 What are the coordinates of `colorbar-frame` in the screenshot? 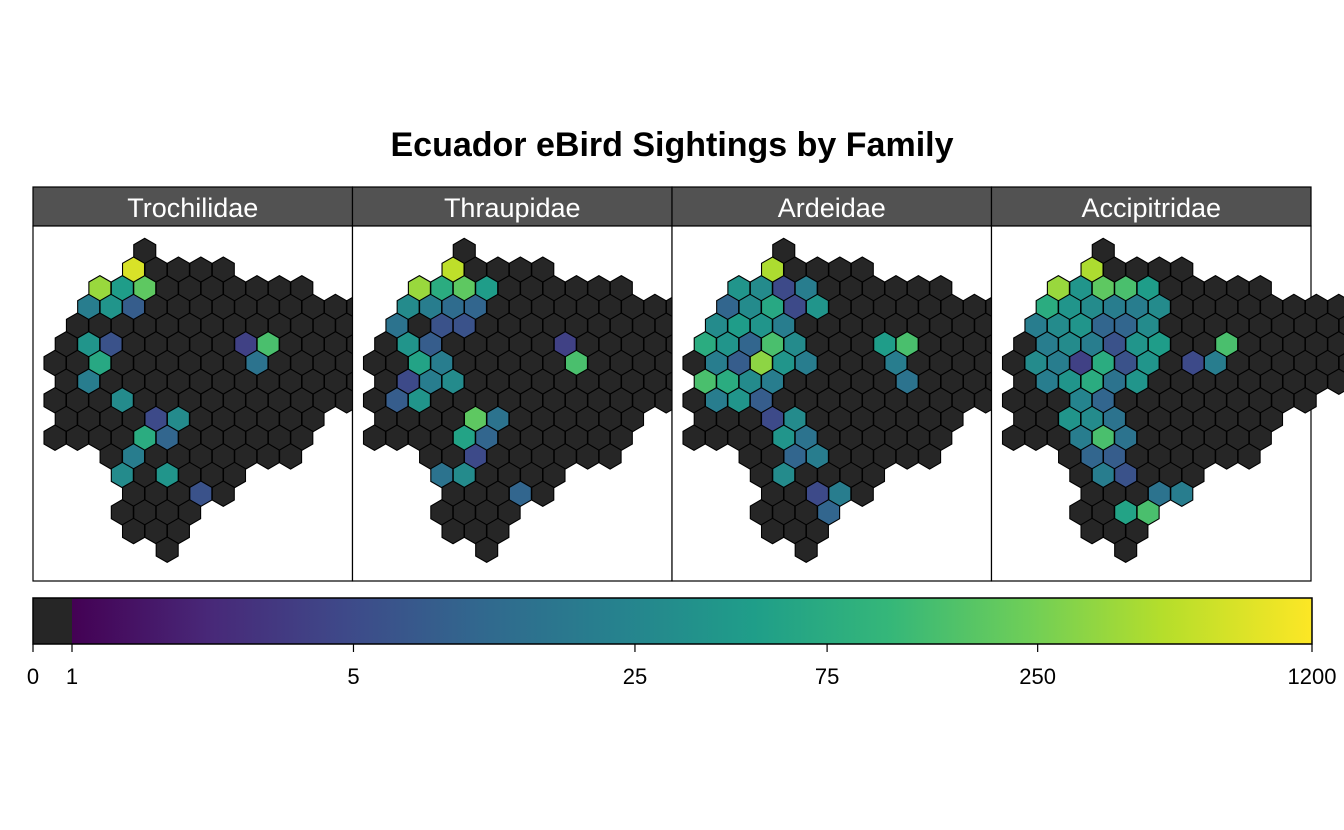 It's located at (672, 621).